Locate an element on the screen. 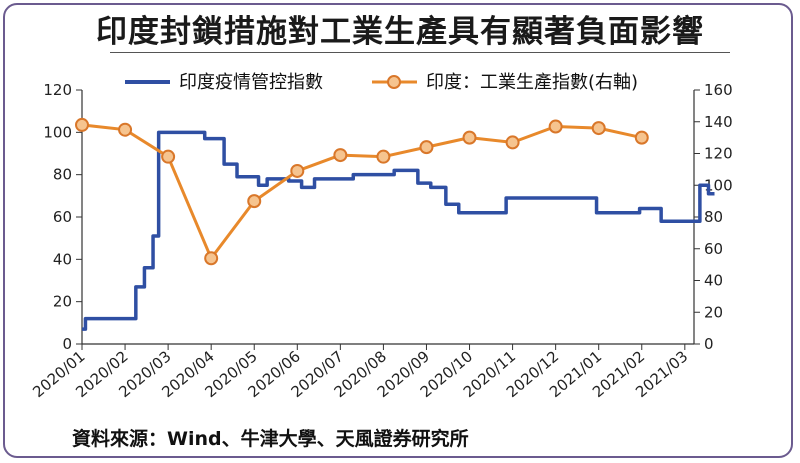 This screenshot has height=463, width=800. chart-title: 印度封鎖措施對工業生產具有顯著負面影響 is located at coordinates (400, 32).